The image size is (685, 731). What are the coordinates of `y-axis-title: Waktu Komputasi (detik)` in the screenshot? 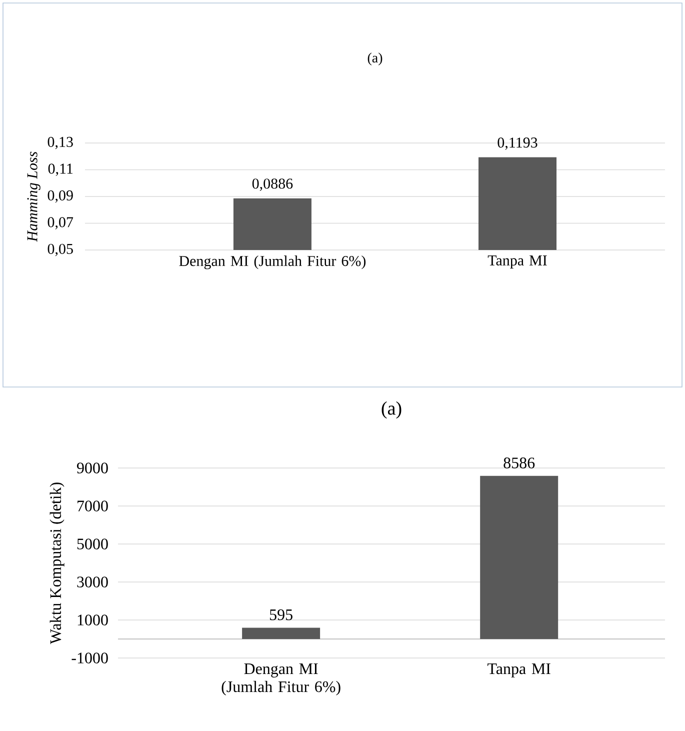 It's located at (57, 563).